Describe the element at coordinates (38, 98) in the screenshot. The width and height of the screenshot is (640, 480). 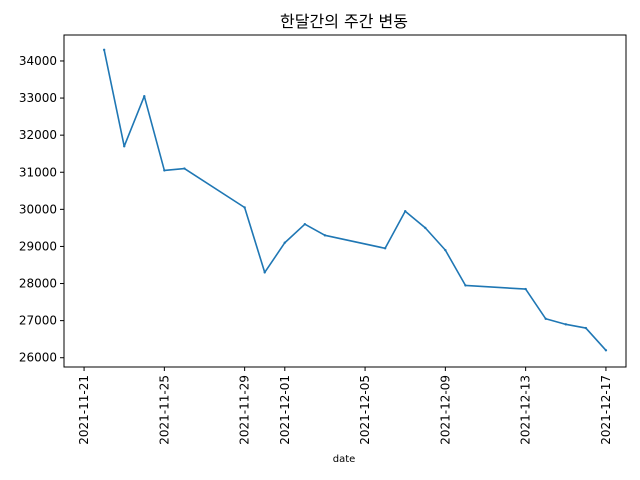
I see `y-tick-label: 33000` at that location.